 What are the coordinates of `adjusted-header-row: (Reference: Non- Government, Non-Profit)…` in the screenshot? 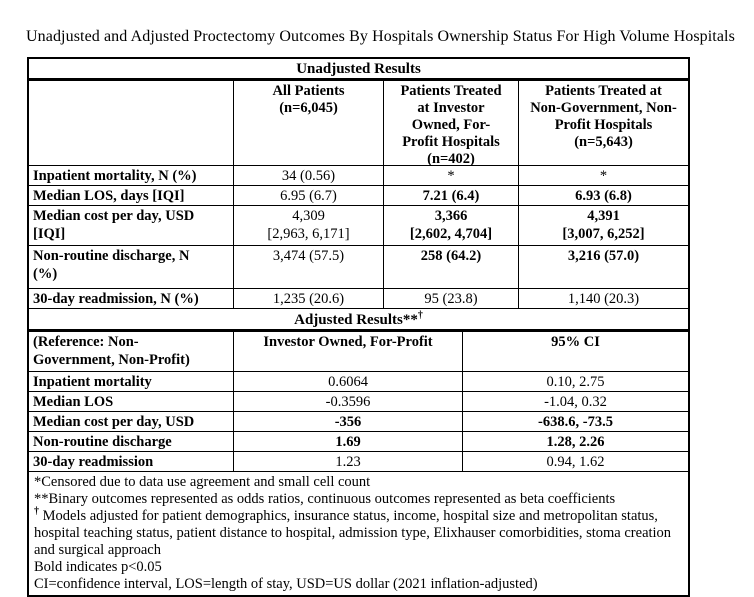 It's located at (358, 352).